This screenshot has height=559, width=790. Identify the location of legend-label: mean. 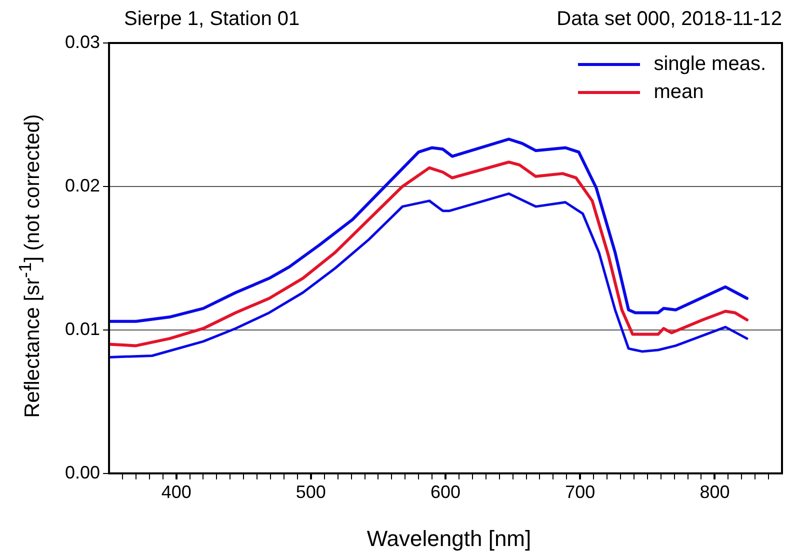
(679, 92).